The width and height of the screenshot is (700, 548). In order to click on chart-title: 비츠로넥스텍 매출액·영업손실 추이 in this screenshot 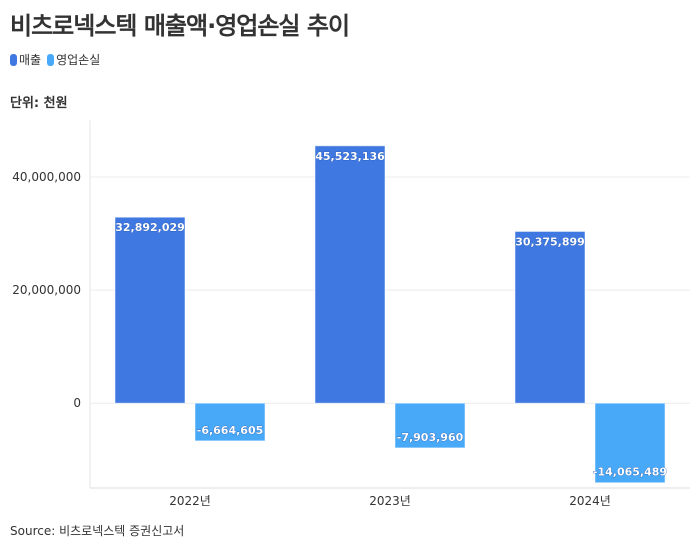, I will do `click(180, 26)`.